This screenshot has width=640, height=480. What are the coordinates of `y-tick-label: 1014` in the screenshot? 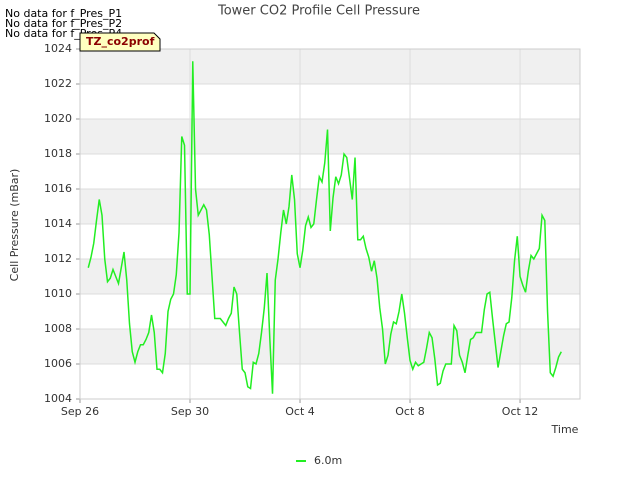 It's located at (58, 223).